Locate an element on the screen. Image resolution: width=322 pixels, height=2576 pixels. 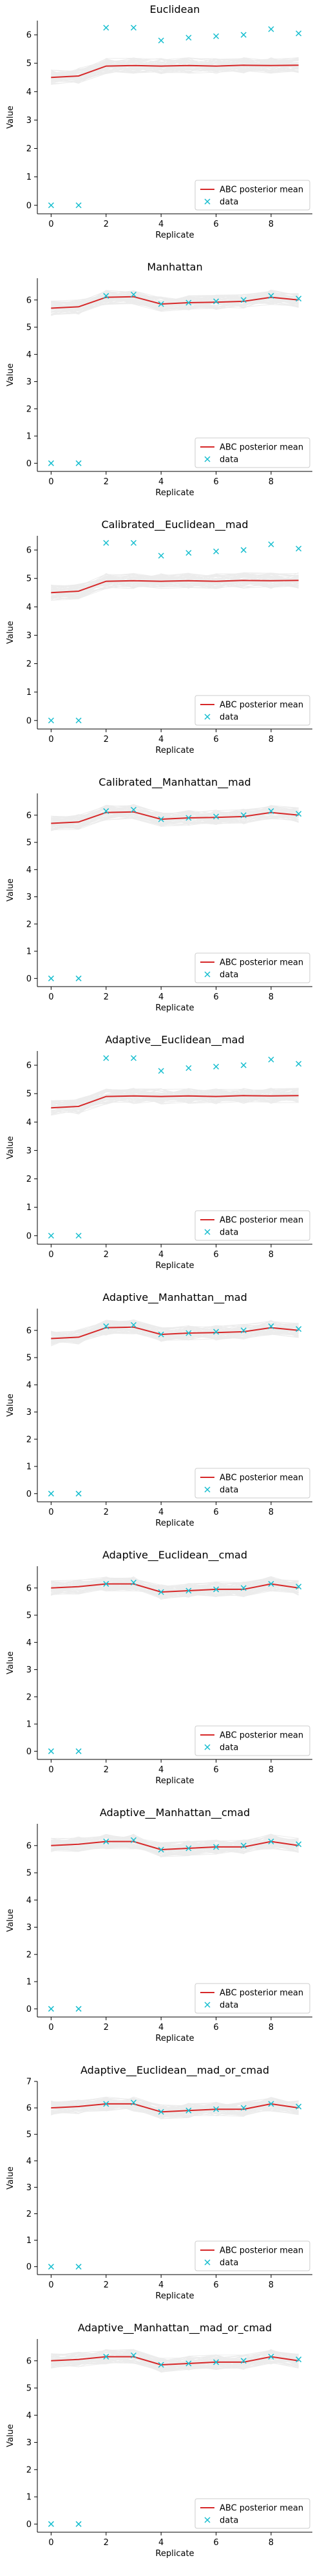
legend-data-swatch is located at coordinates (207, 1747).